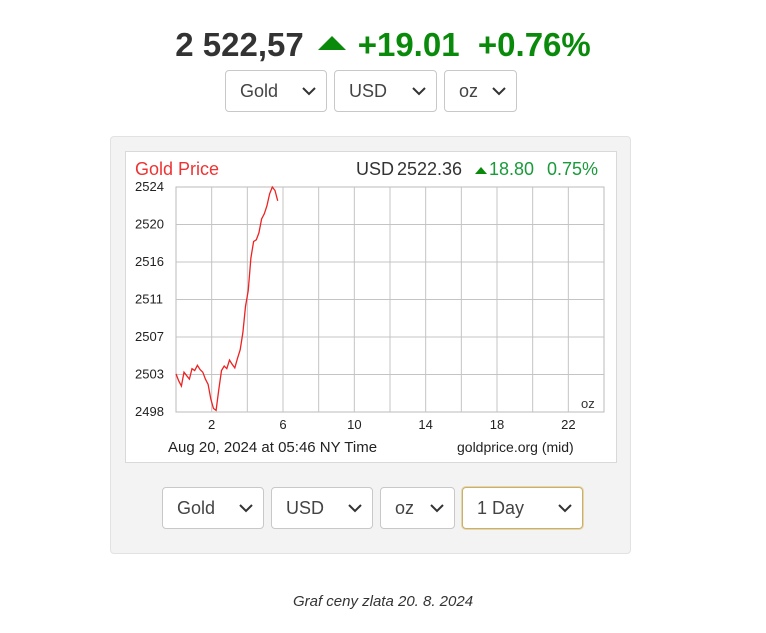 This screenshot has height=633, width=766. I want to click on y-tick-label: 2503, so click(149, 374).